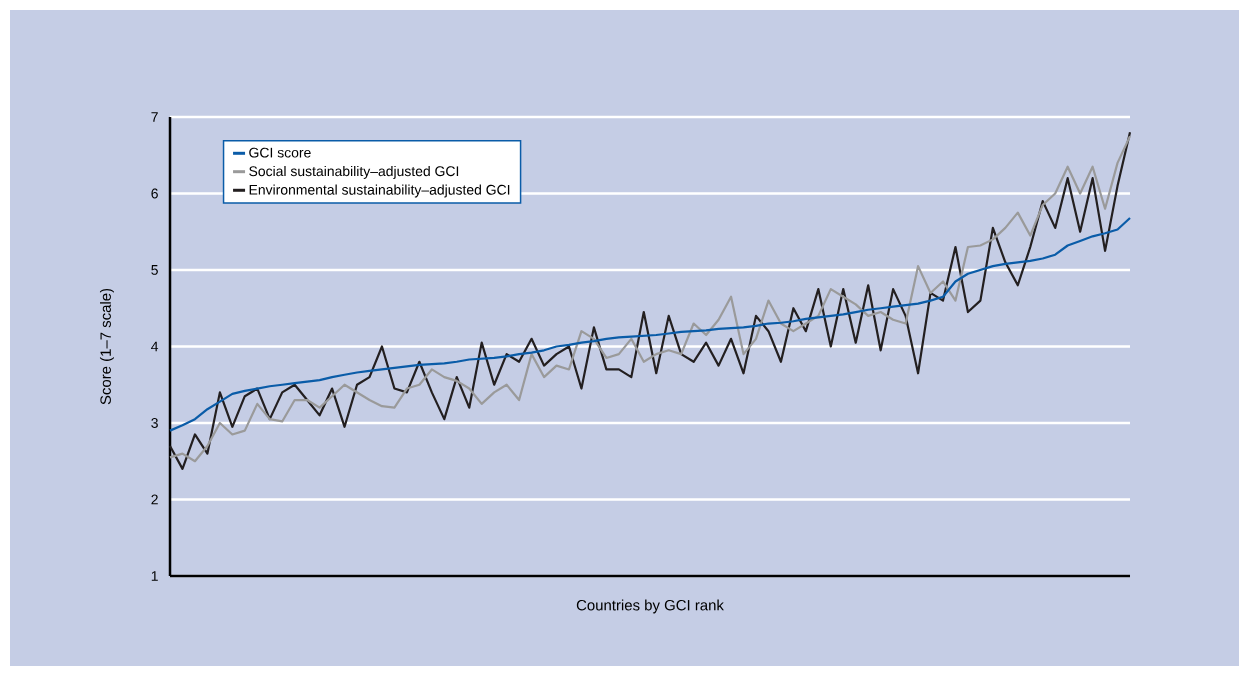  What do you see at coordinates (154, 117) in the screenshot?
I see `y-tick-label: 7` at bounding box center [154, 117].